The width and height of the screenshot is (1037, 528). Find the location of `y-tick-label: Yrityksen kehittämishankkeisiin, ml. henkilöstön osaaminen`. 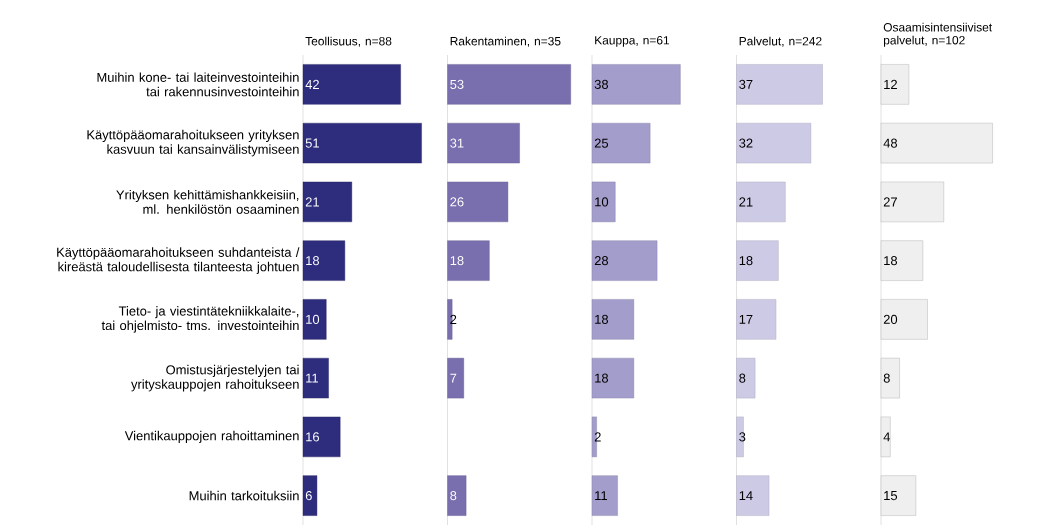

y-tick-label: Yrityksen kehittämishankkeisiin, ml. henkilöstön osaaminen is located at coordinates (207, 201).